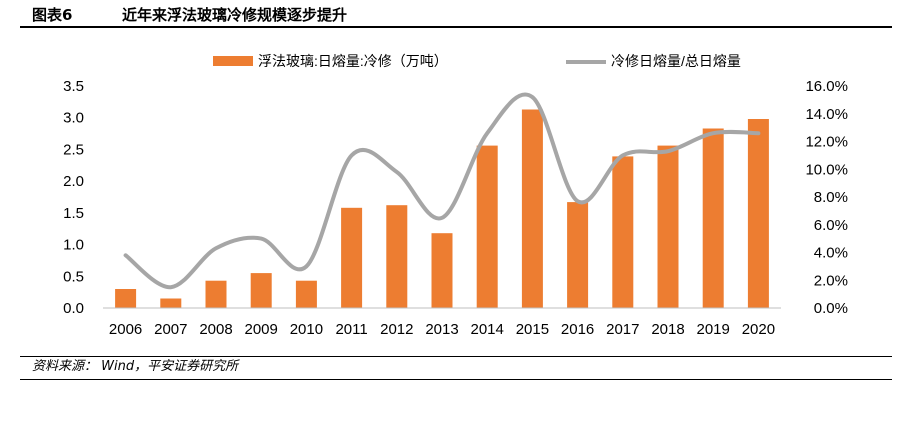  Describe the element at coordinates (831, 225) in the screenshot. I see `right-tick-label: 6.0%` at that location.